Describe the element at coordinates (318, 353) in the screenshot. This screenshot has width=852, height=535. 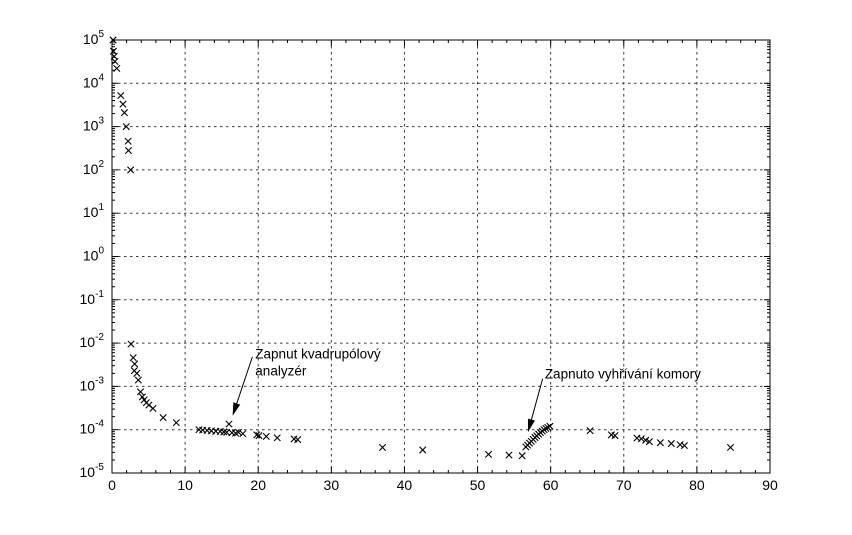
I see `annotation-text: Zapnut kvadrupólový` at that location.